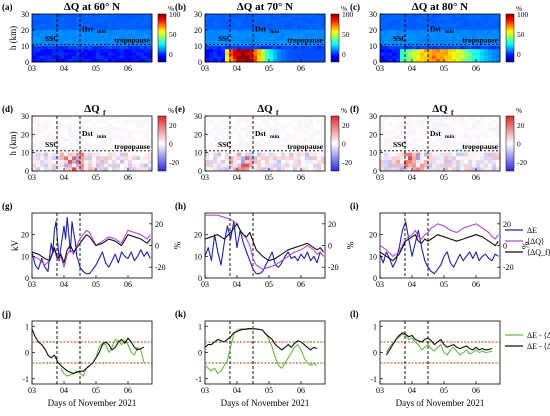  What do you see at coordinates (505, 246) in the screenshot?
I see `y-tick-label-right: 0` at bounding box center [505, 246].